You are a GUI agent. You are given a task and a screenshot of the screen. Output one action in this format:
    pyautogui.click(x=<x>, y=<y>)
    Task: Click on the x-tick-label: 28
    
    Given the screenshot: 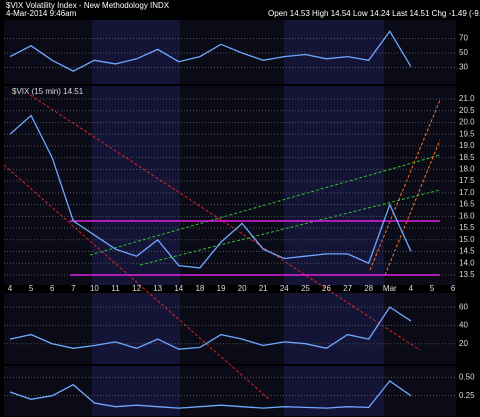 What is the action you would take?
    pyautogui.click(x=368, y=288)
    